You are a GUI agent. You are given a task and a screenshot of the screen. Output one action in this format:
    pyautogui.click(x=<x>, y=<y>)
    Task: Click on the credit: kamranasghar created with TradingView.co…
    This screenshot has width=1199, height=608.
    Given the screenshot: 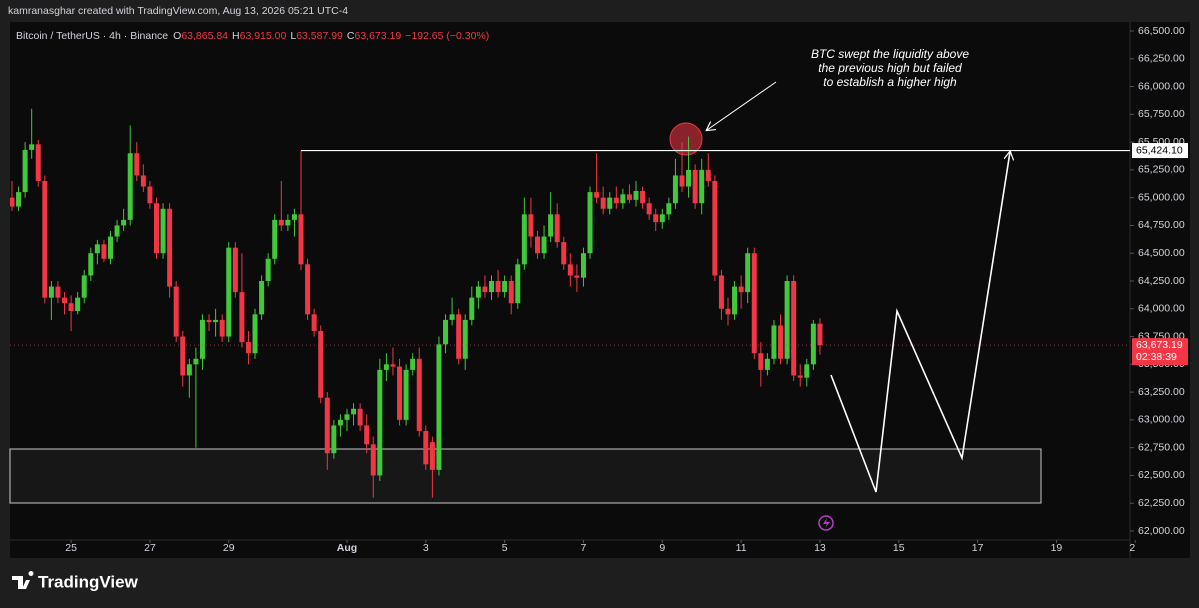 What is the action you would take?
    pyautogui.click(x=178, y=11)
    